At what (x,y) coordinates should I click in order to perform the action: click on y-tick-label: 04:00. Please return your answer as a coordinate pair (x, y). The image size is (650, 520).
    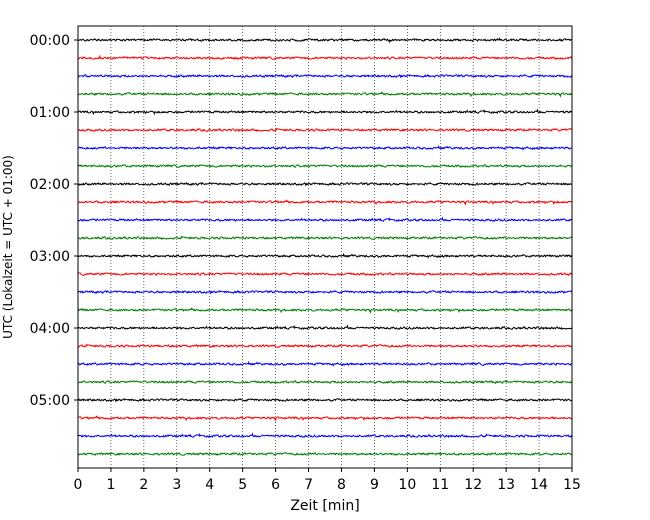
    Looking at the image, I should click on (50, 329).